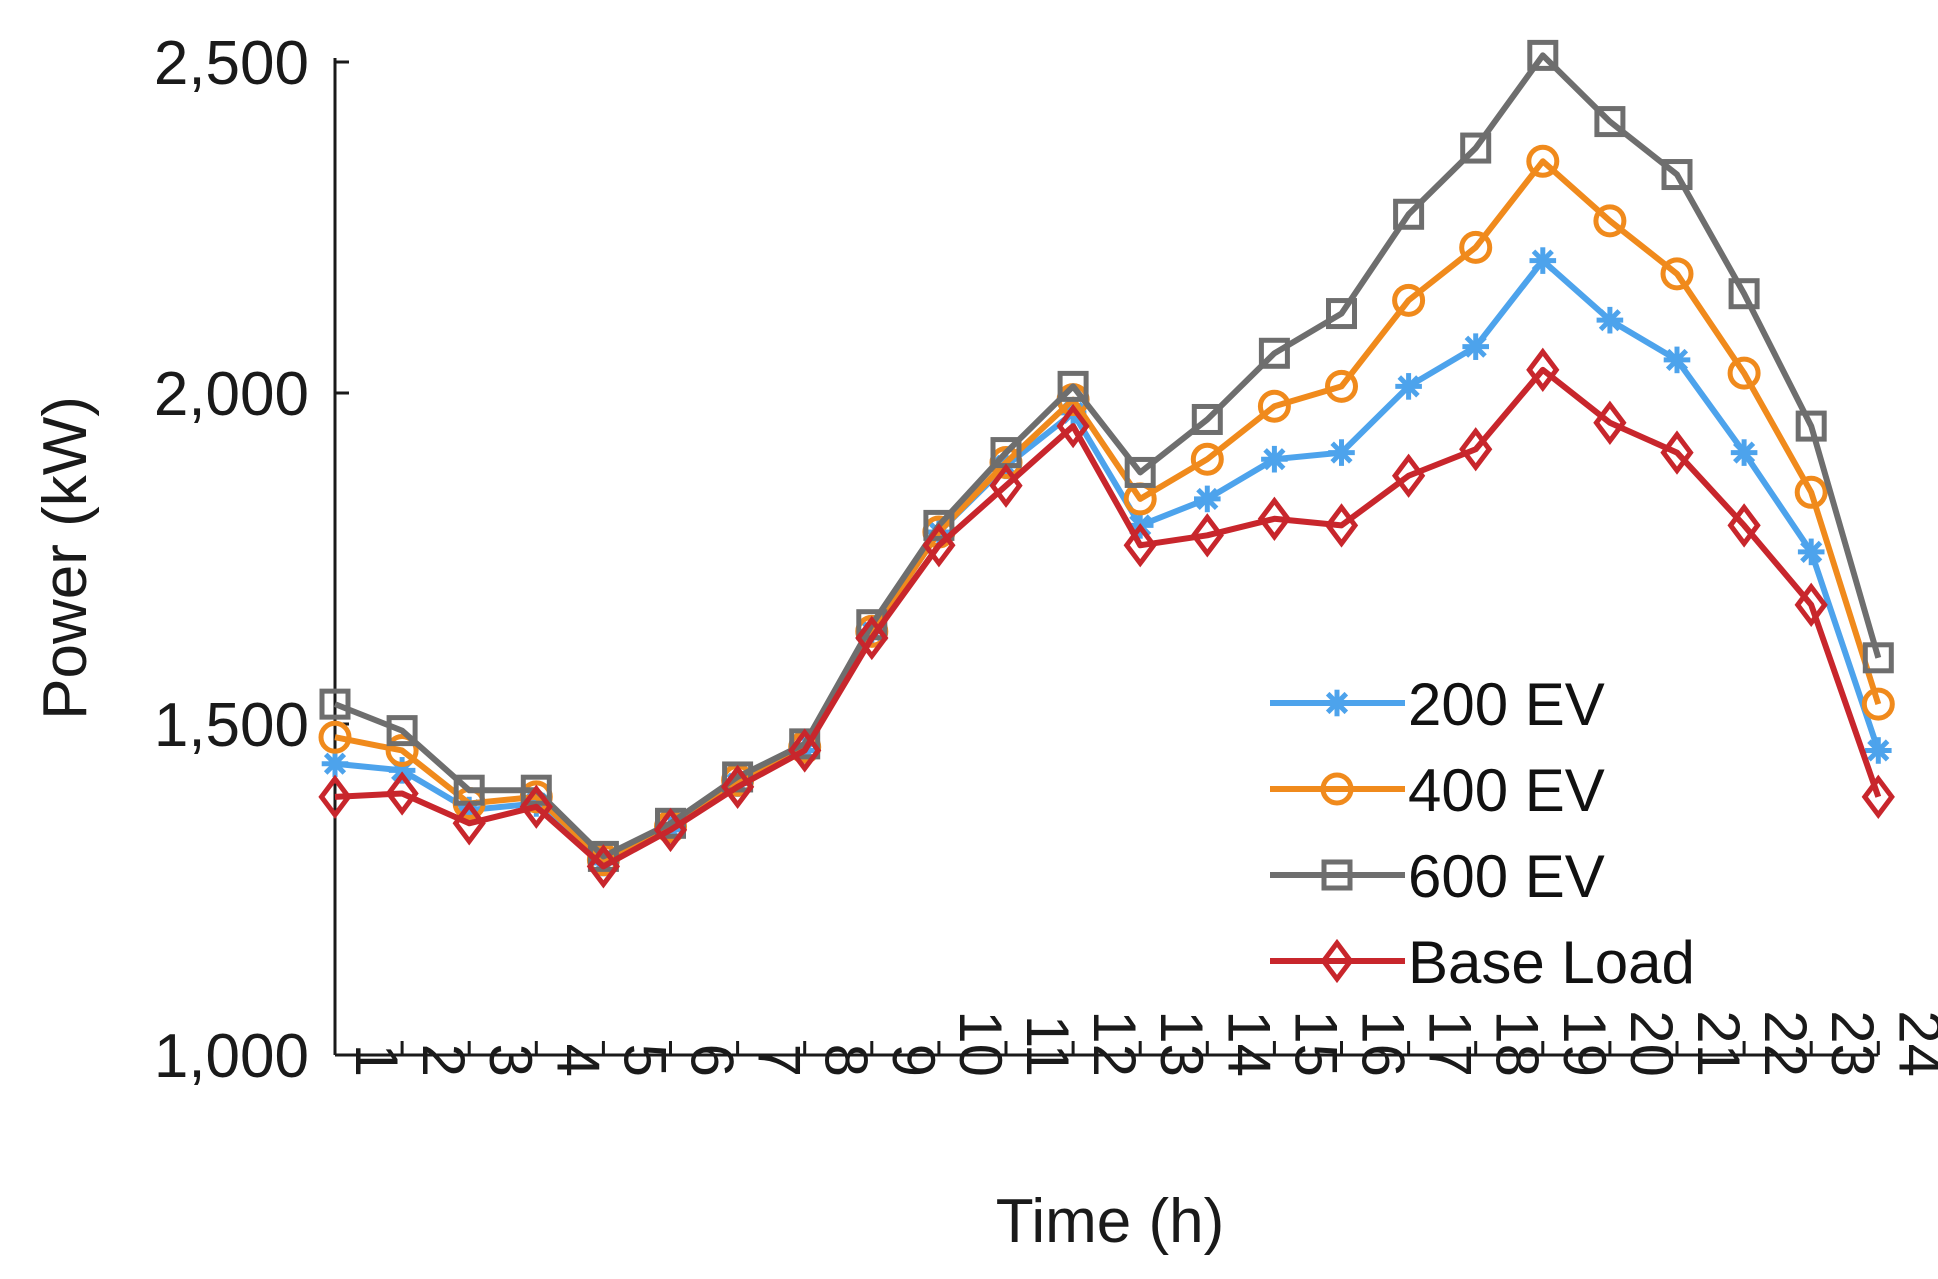 The width and height of the screenshot is (1938, 1279). I want to click on legend-item: 400 EV, so click(1437, 790).